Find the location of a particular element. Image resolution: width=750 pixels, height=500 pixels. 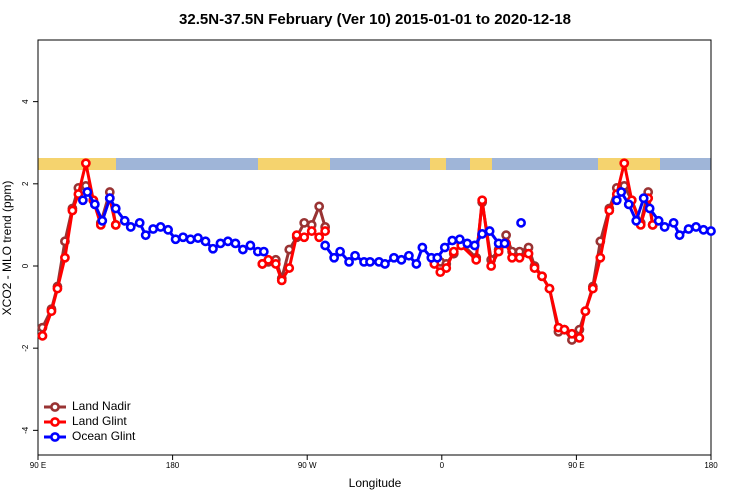

y-tick-label: 4 is located at coordinates (25, 101).